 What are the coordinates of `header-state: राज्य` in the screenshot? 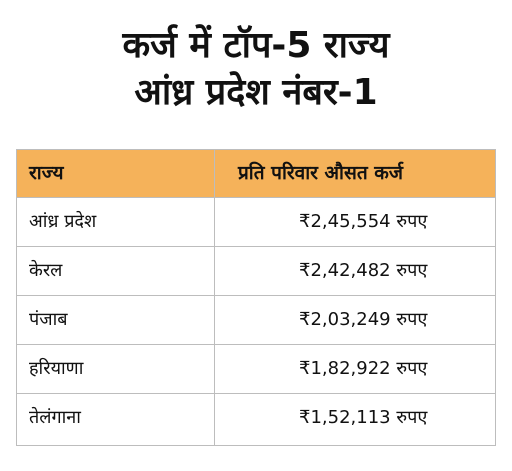 It's located at (46, 173).